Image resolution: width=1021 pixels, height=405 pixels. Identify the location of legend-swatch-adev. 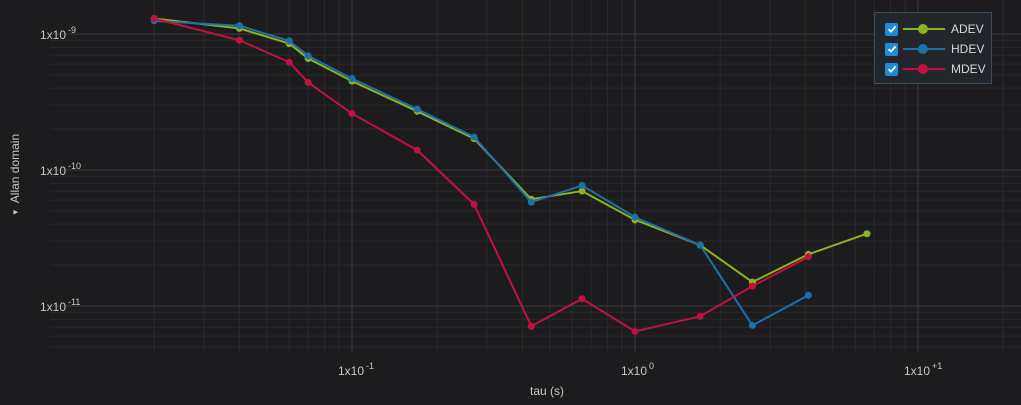
(924, 29).